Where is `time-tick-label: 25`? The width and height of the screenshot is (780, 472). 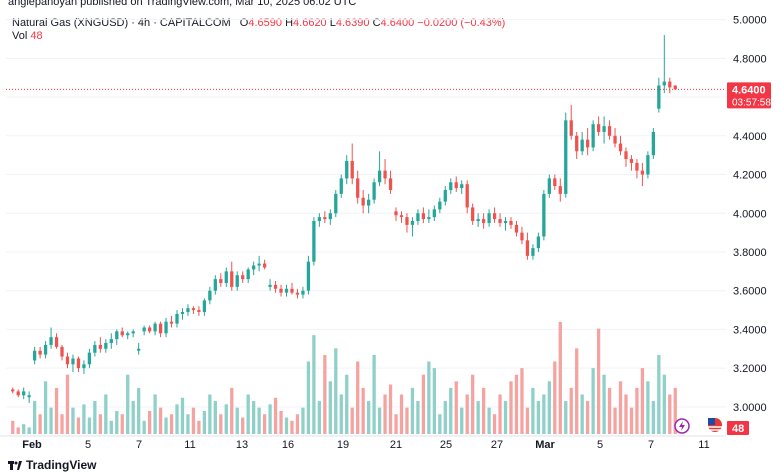
time-tick-label: 25 is located at coordinates (446, 445).